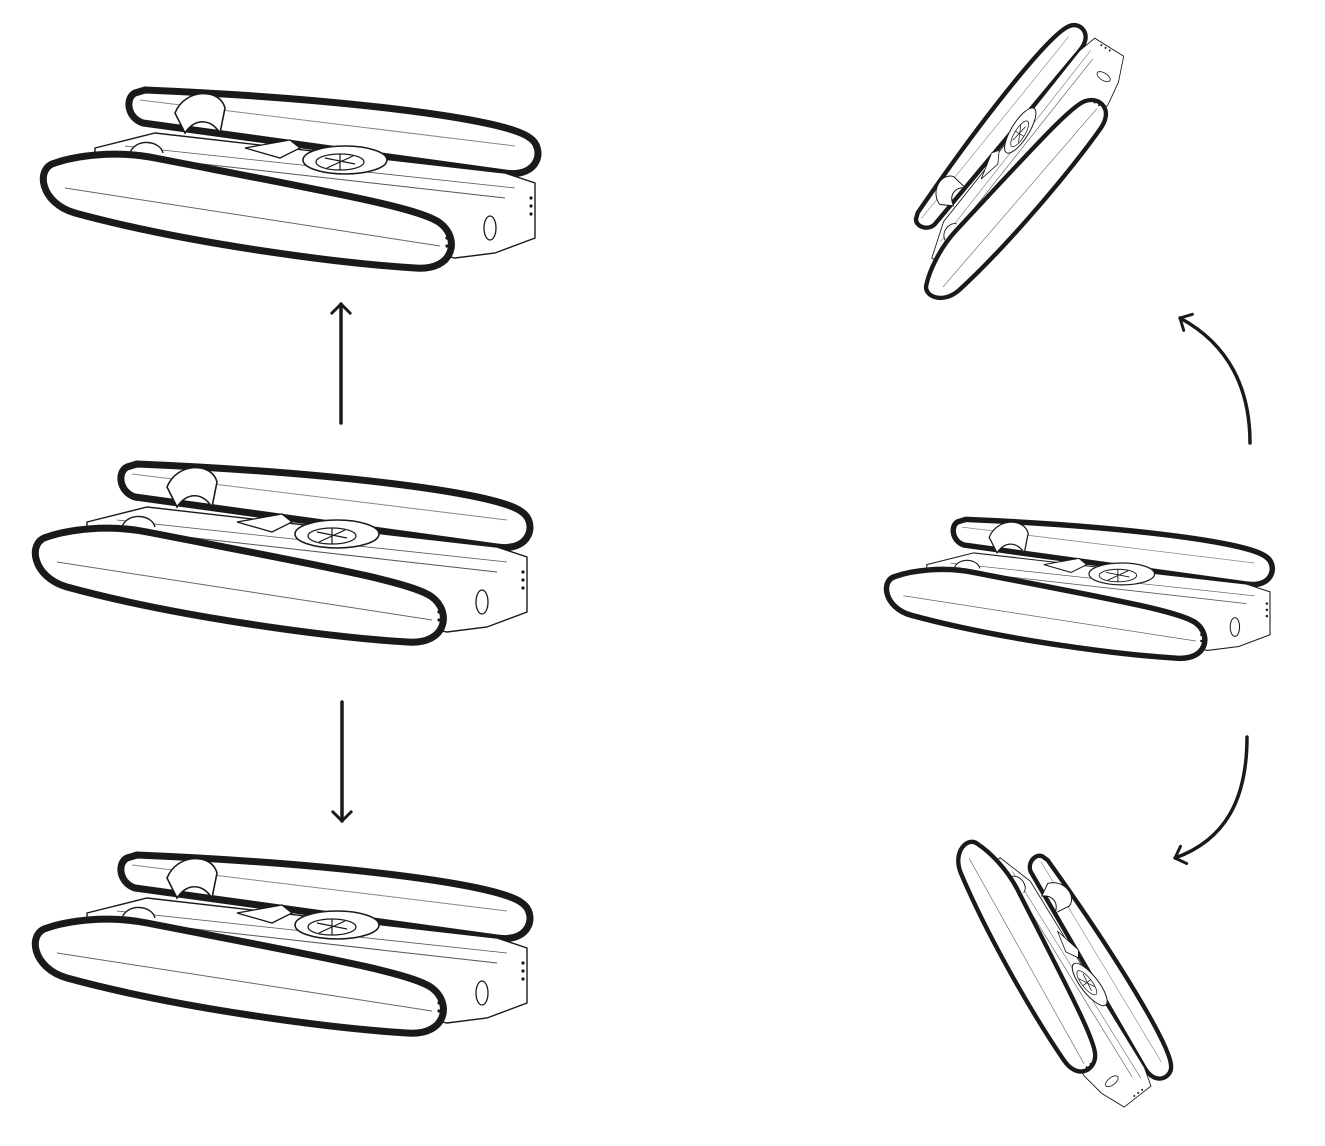  What do you see at coordinates (1079, 588) in the screenshot?
I see `drone-level` at bounding box center [1079, 588].